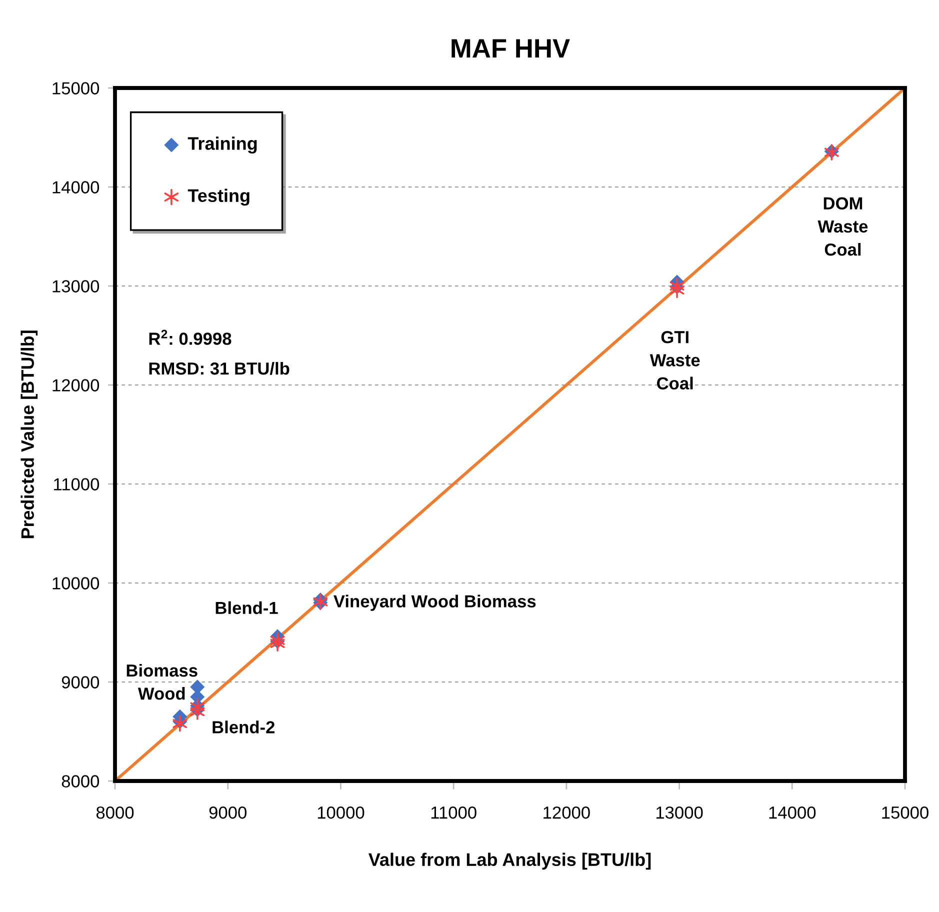 The width and height of the screenshot is (939, 912). I want to click on x-tick-label: 14000, so click(792, 812).